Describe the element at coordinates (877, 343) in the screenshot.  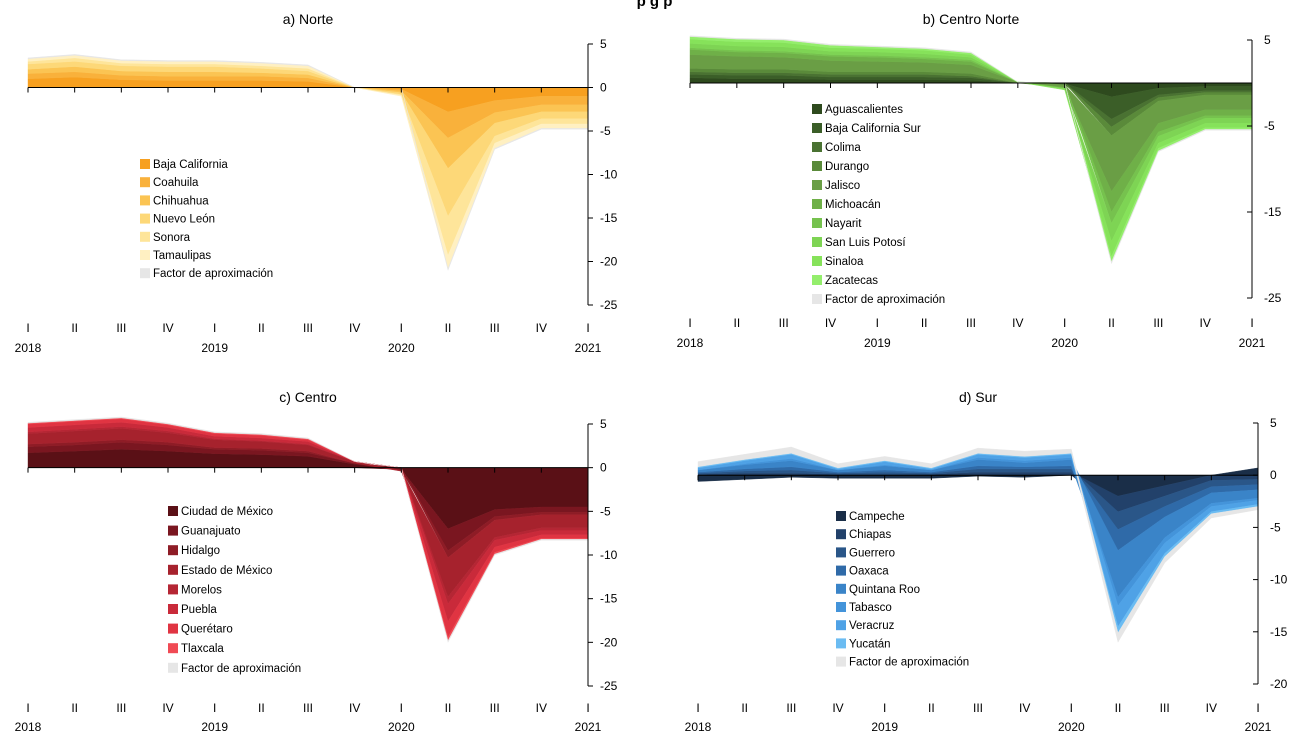
I see `x-year-label: 2019` at that location.